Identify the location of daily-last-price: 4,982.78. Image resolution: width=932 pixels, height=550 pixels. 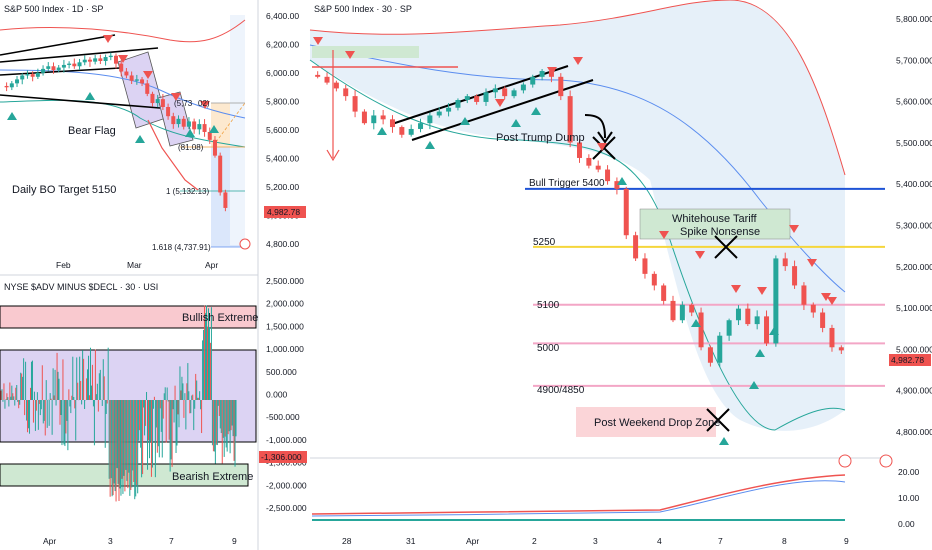
(283, 212).